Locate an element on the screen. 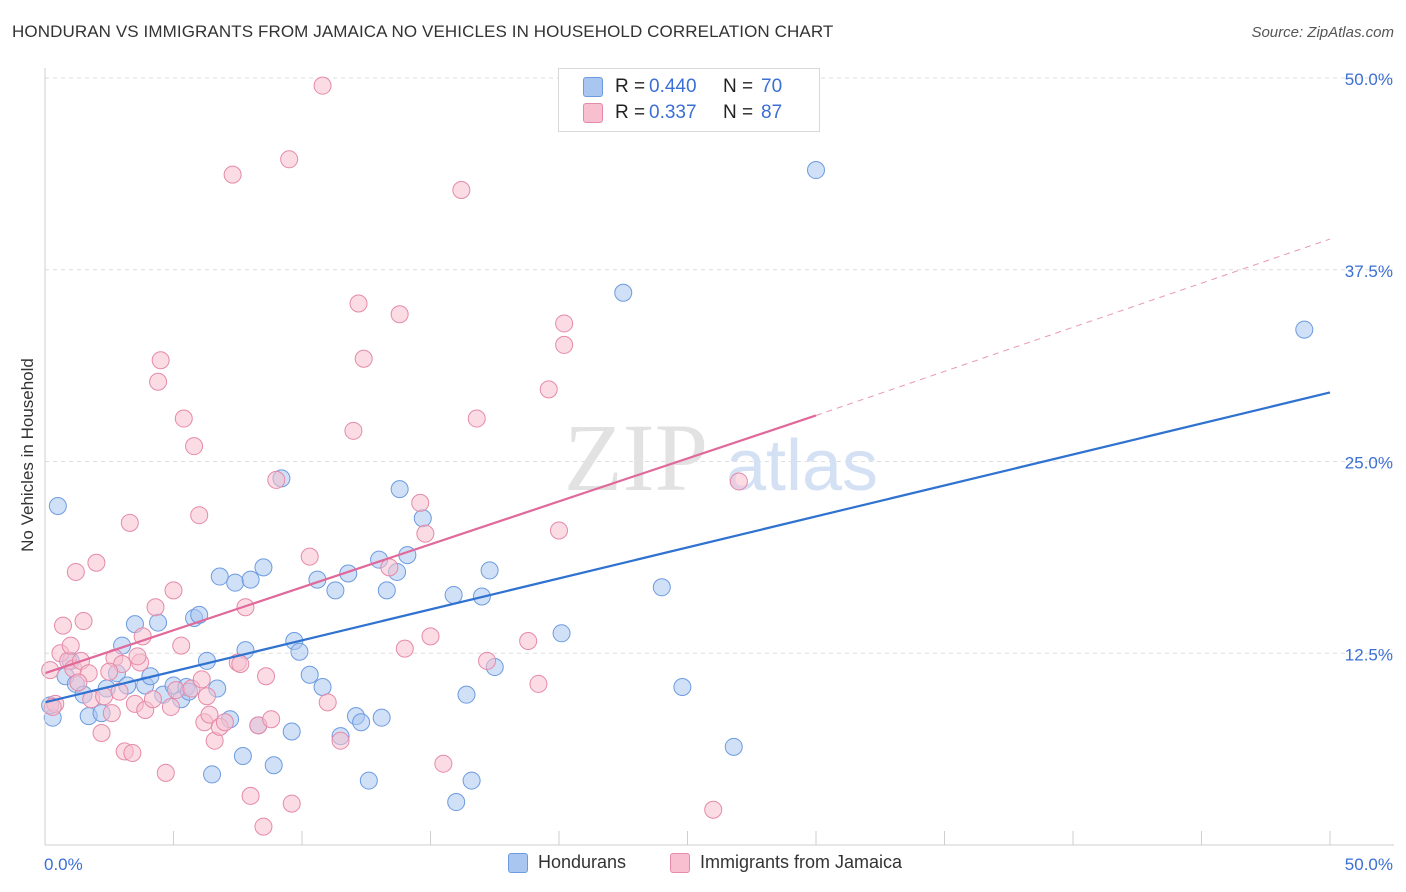 This screenshot has width=1406, height=892. watermark-atlas: atlas is located at coordinates (802, 466).